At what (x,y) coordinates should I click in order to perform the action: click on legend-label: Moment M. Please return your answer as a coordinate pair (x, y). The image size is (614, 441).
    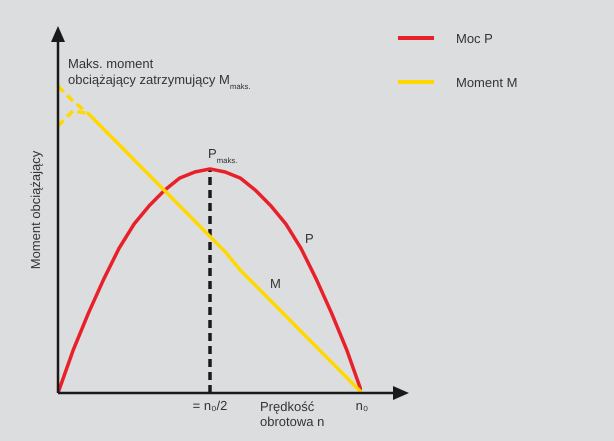
    Looking at the image, I should click on (487, 82).